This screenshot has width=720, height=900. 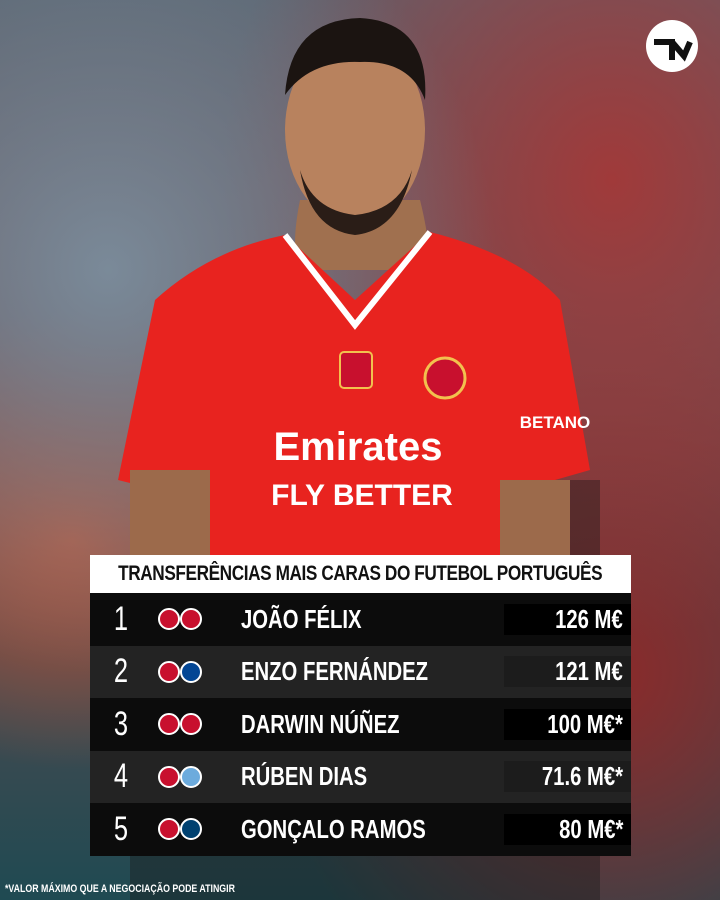 What do you see at coordinates (567, 829) in the screenshot?
I see `transfer-fee: 80 M€*` at bounding box center [567, 829].